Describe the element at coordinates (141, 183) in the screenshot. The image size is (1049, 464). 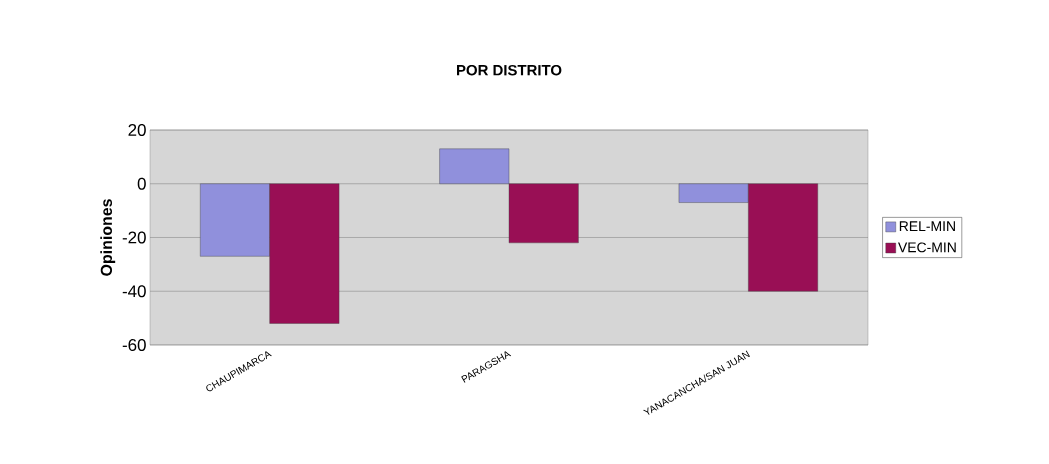
I see `y-tick-label: 0` at that location.